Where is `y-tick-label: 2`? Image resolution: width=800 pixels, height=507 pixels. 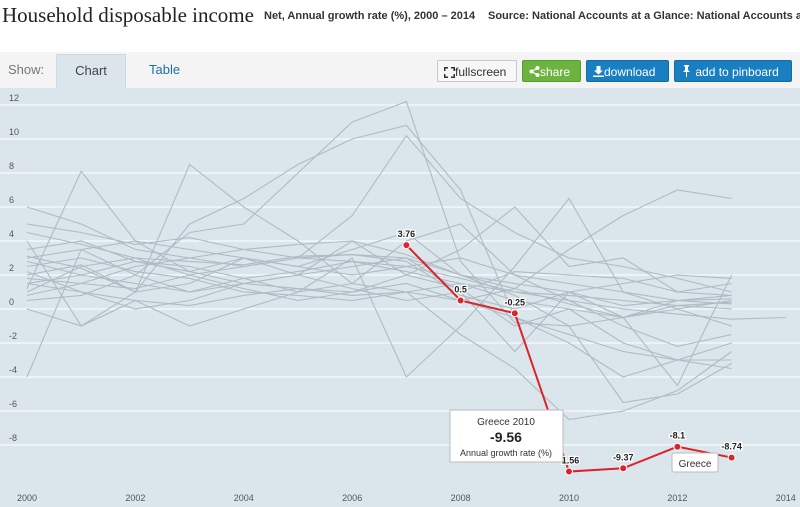 y-tick-label: 2 is located at coordinates (11, 268).